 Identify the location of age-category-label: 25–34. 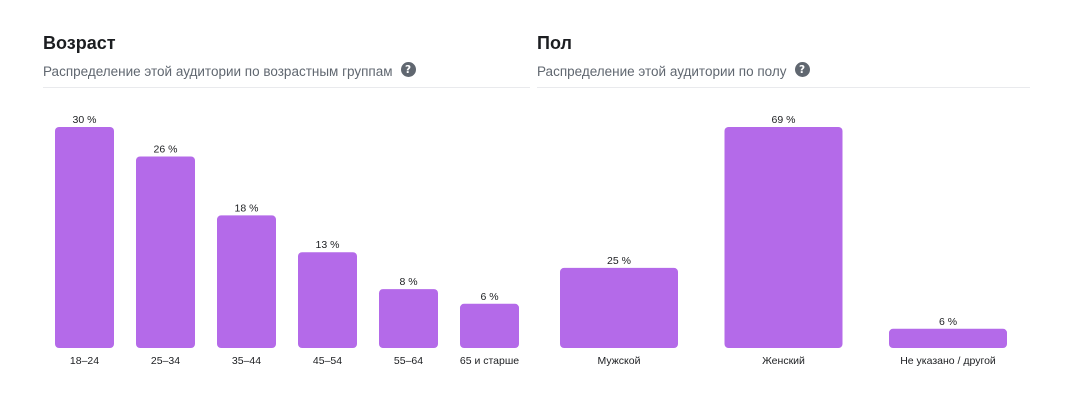
(165, 361).